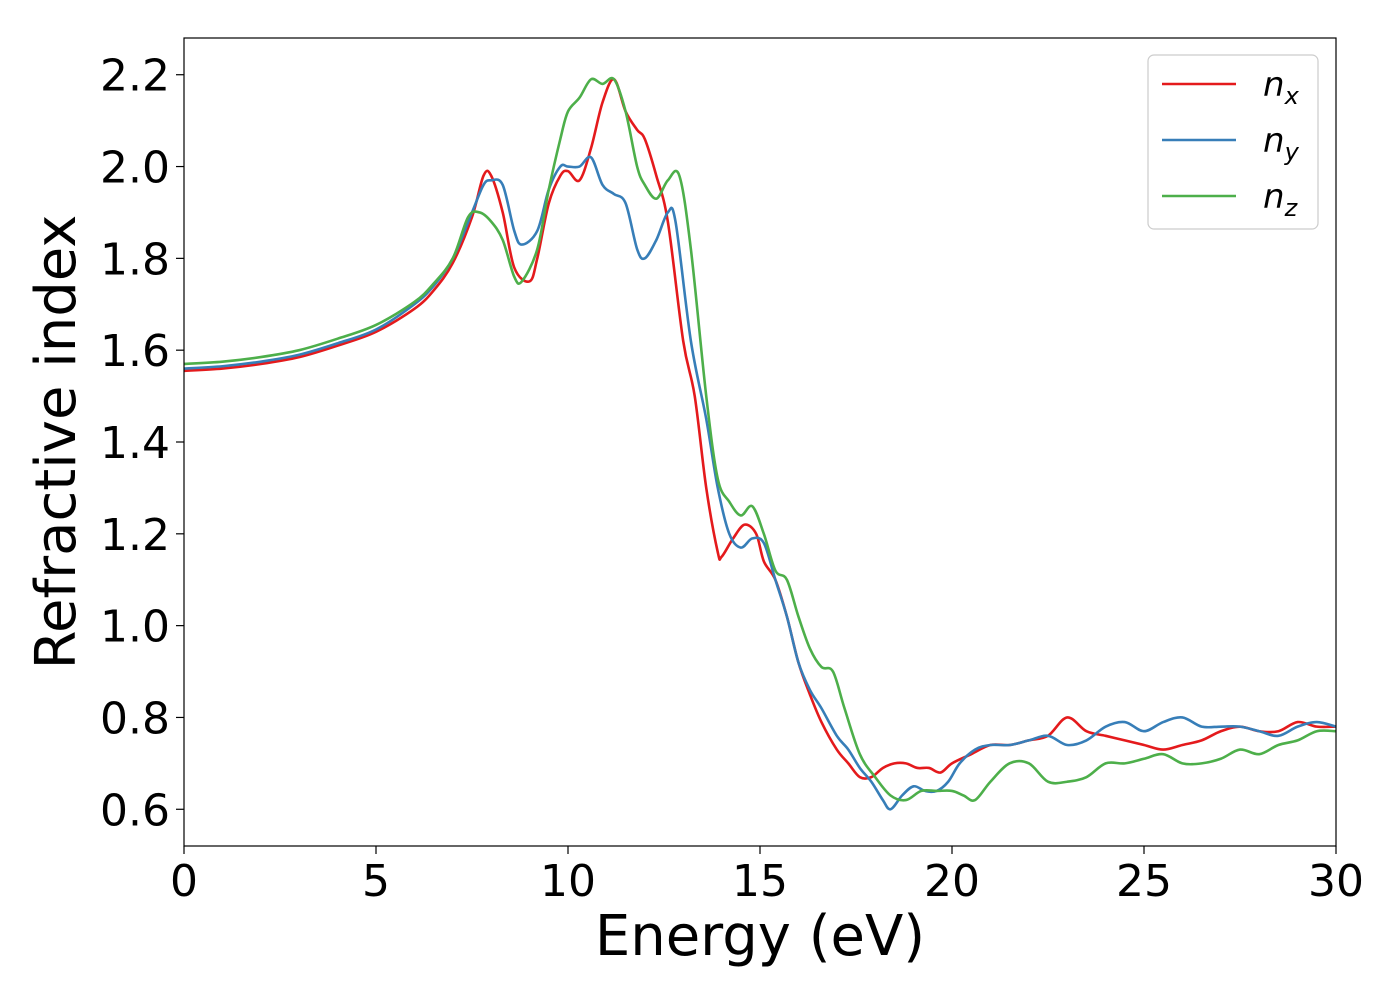 The width and height of the screenshot is (1400, 1000). I want to click on y-axis: 0.6 0.8 1.0 1.2 1.4 1.6 1.8 2.0 2.2, so click(142, 443).